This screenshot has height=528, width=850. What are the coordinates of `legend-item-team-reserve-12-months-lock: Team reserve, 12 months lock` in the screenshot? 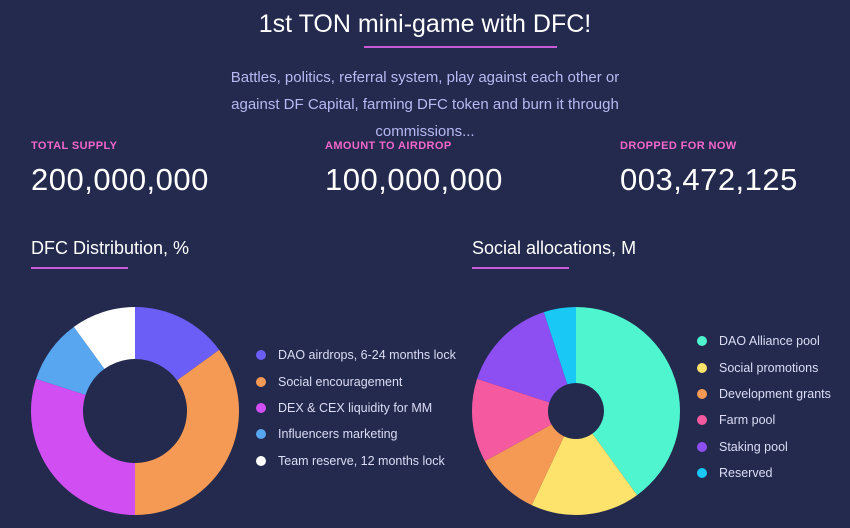 It's located at (356, 461).